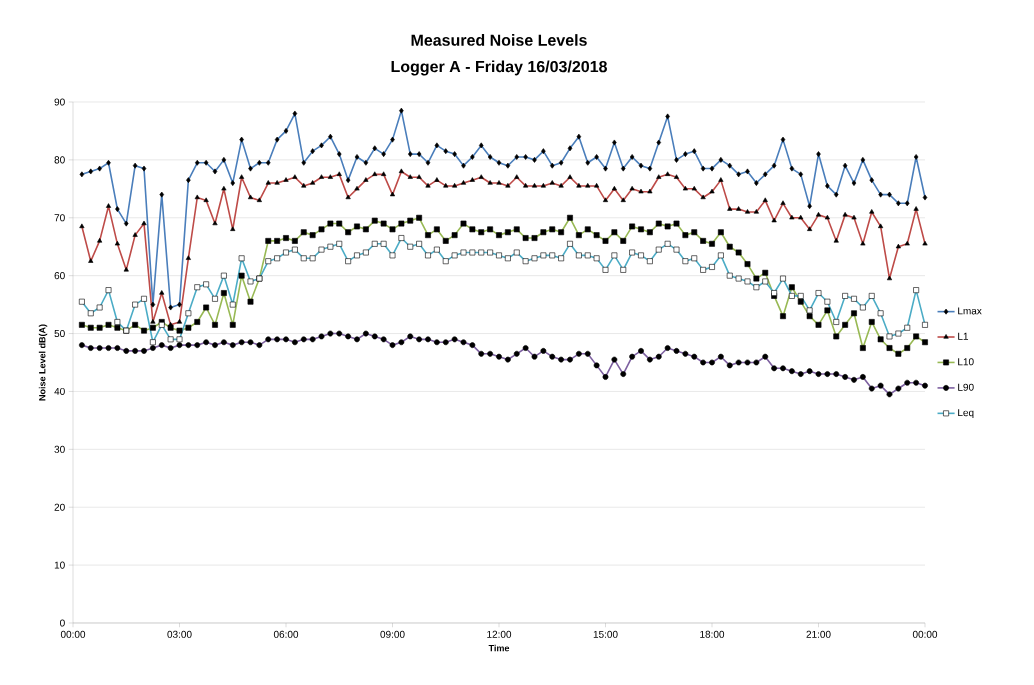  Describe the element at coordinates (59, 218) in the screenshot. I see `y-tick-label: 70` at that location.